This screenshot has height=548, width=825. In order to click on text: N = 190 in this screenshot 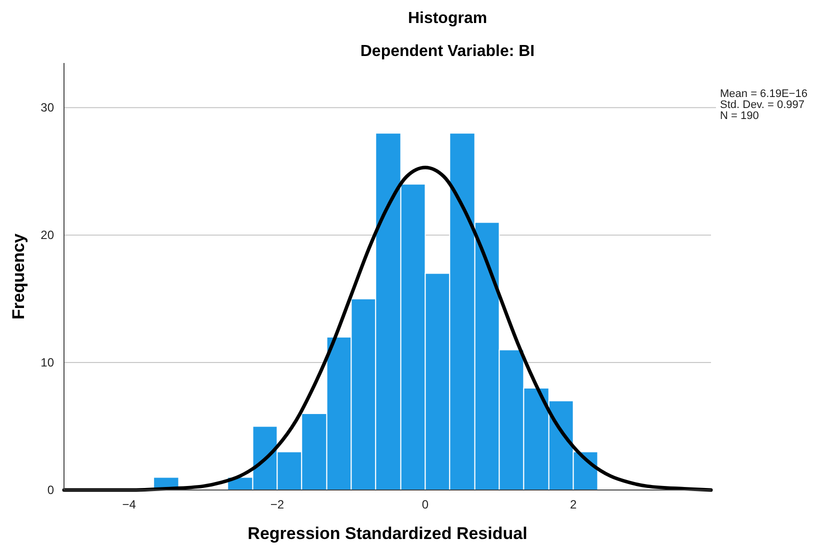, I will do `click(739, 116)`.